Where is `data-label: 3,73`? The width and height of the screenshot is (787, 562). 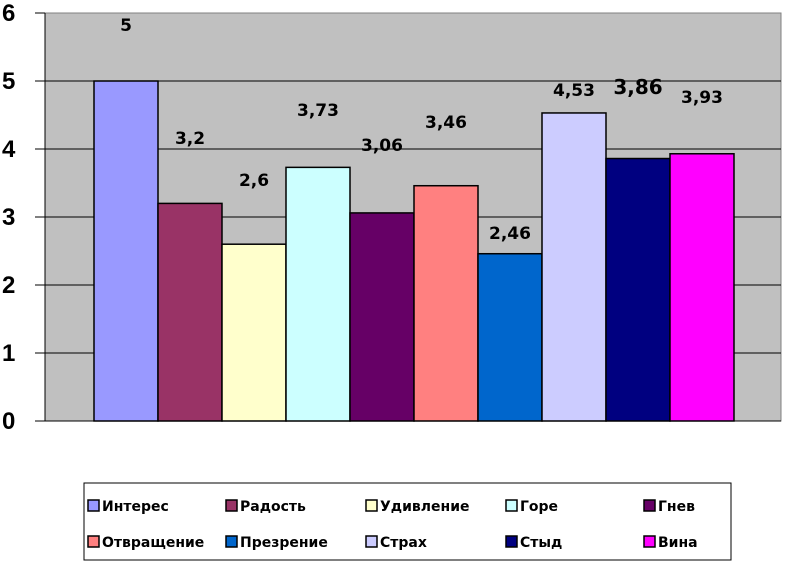
data-label: 3,73 is located at coordinates (318, 111).